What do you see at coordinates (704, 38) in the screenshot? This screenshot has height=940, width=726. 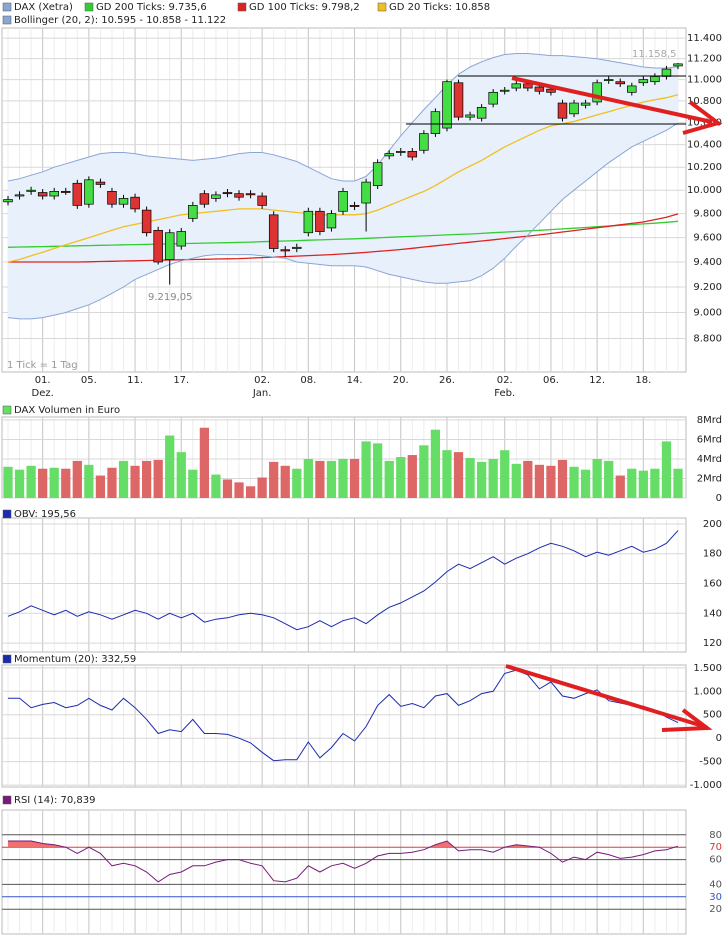 I see `y-tick-label: 11.400` at bounding box center [704, 38].